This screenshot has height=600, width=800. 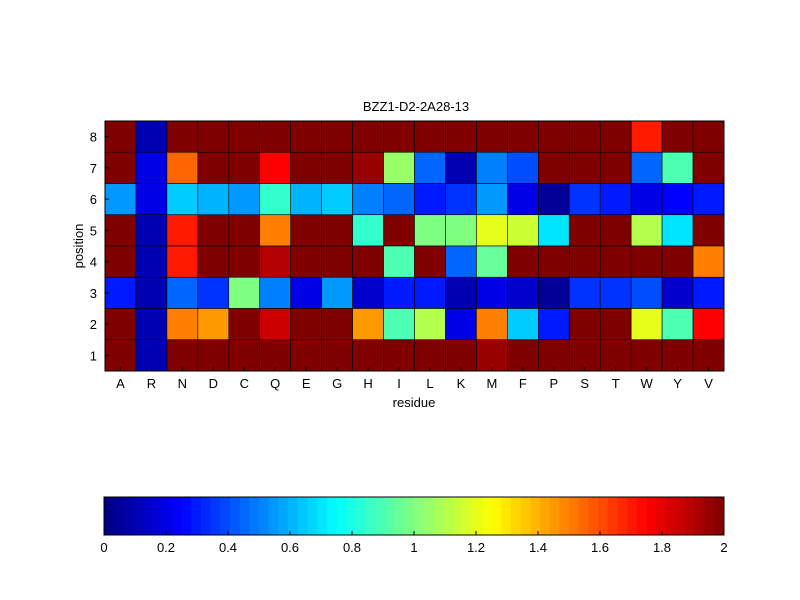 I want to click on x-tick-label: I, so click(x=399, y=383).